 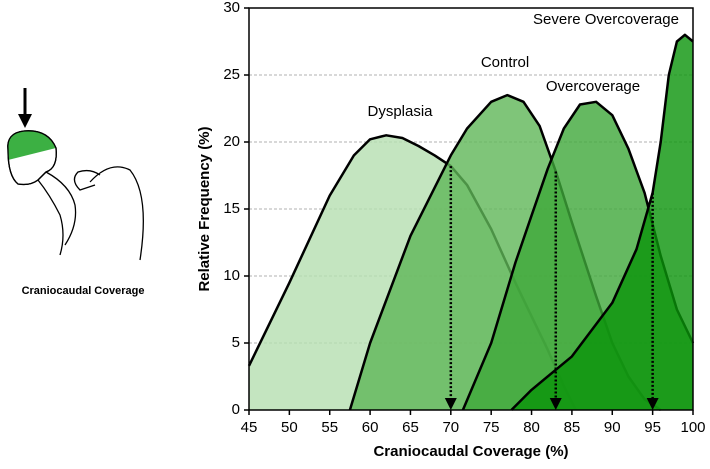 What do you see at coordinates (231, 208) in the screenshot?
I see `y-tick-label: 15` at bounding box center [231, 208].